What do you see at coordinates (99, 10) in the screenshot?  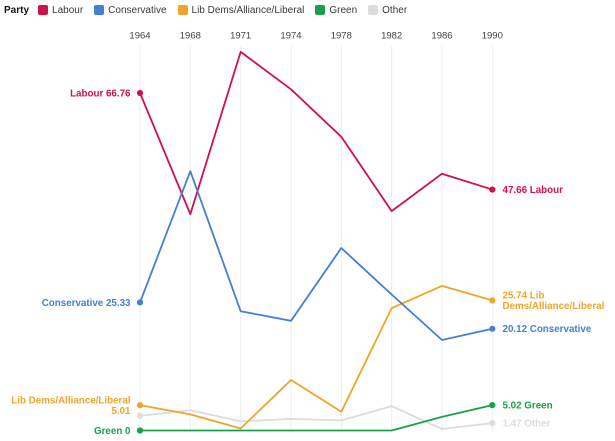 I see `legend-swatch-conservative` at bounding box center [99, 10].